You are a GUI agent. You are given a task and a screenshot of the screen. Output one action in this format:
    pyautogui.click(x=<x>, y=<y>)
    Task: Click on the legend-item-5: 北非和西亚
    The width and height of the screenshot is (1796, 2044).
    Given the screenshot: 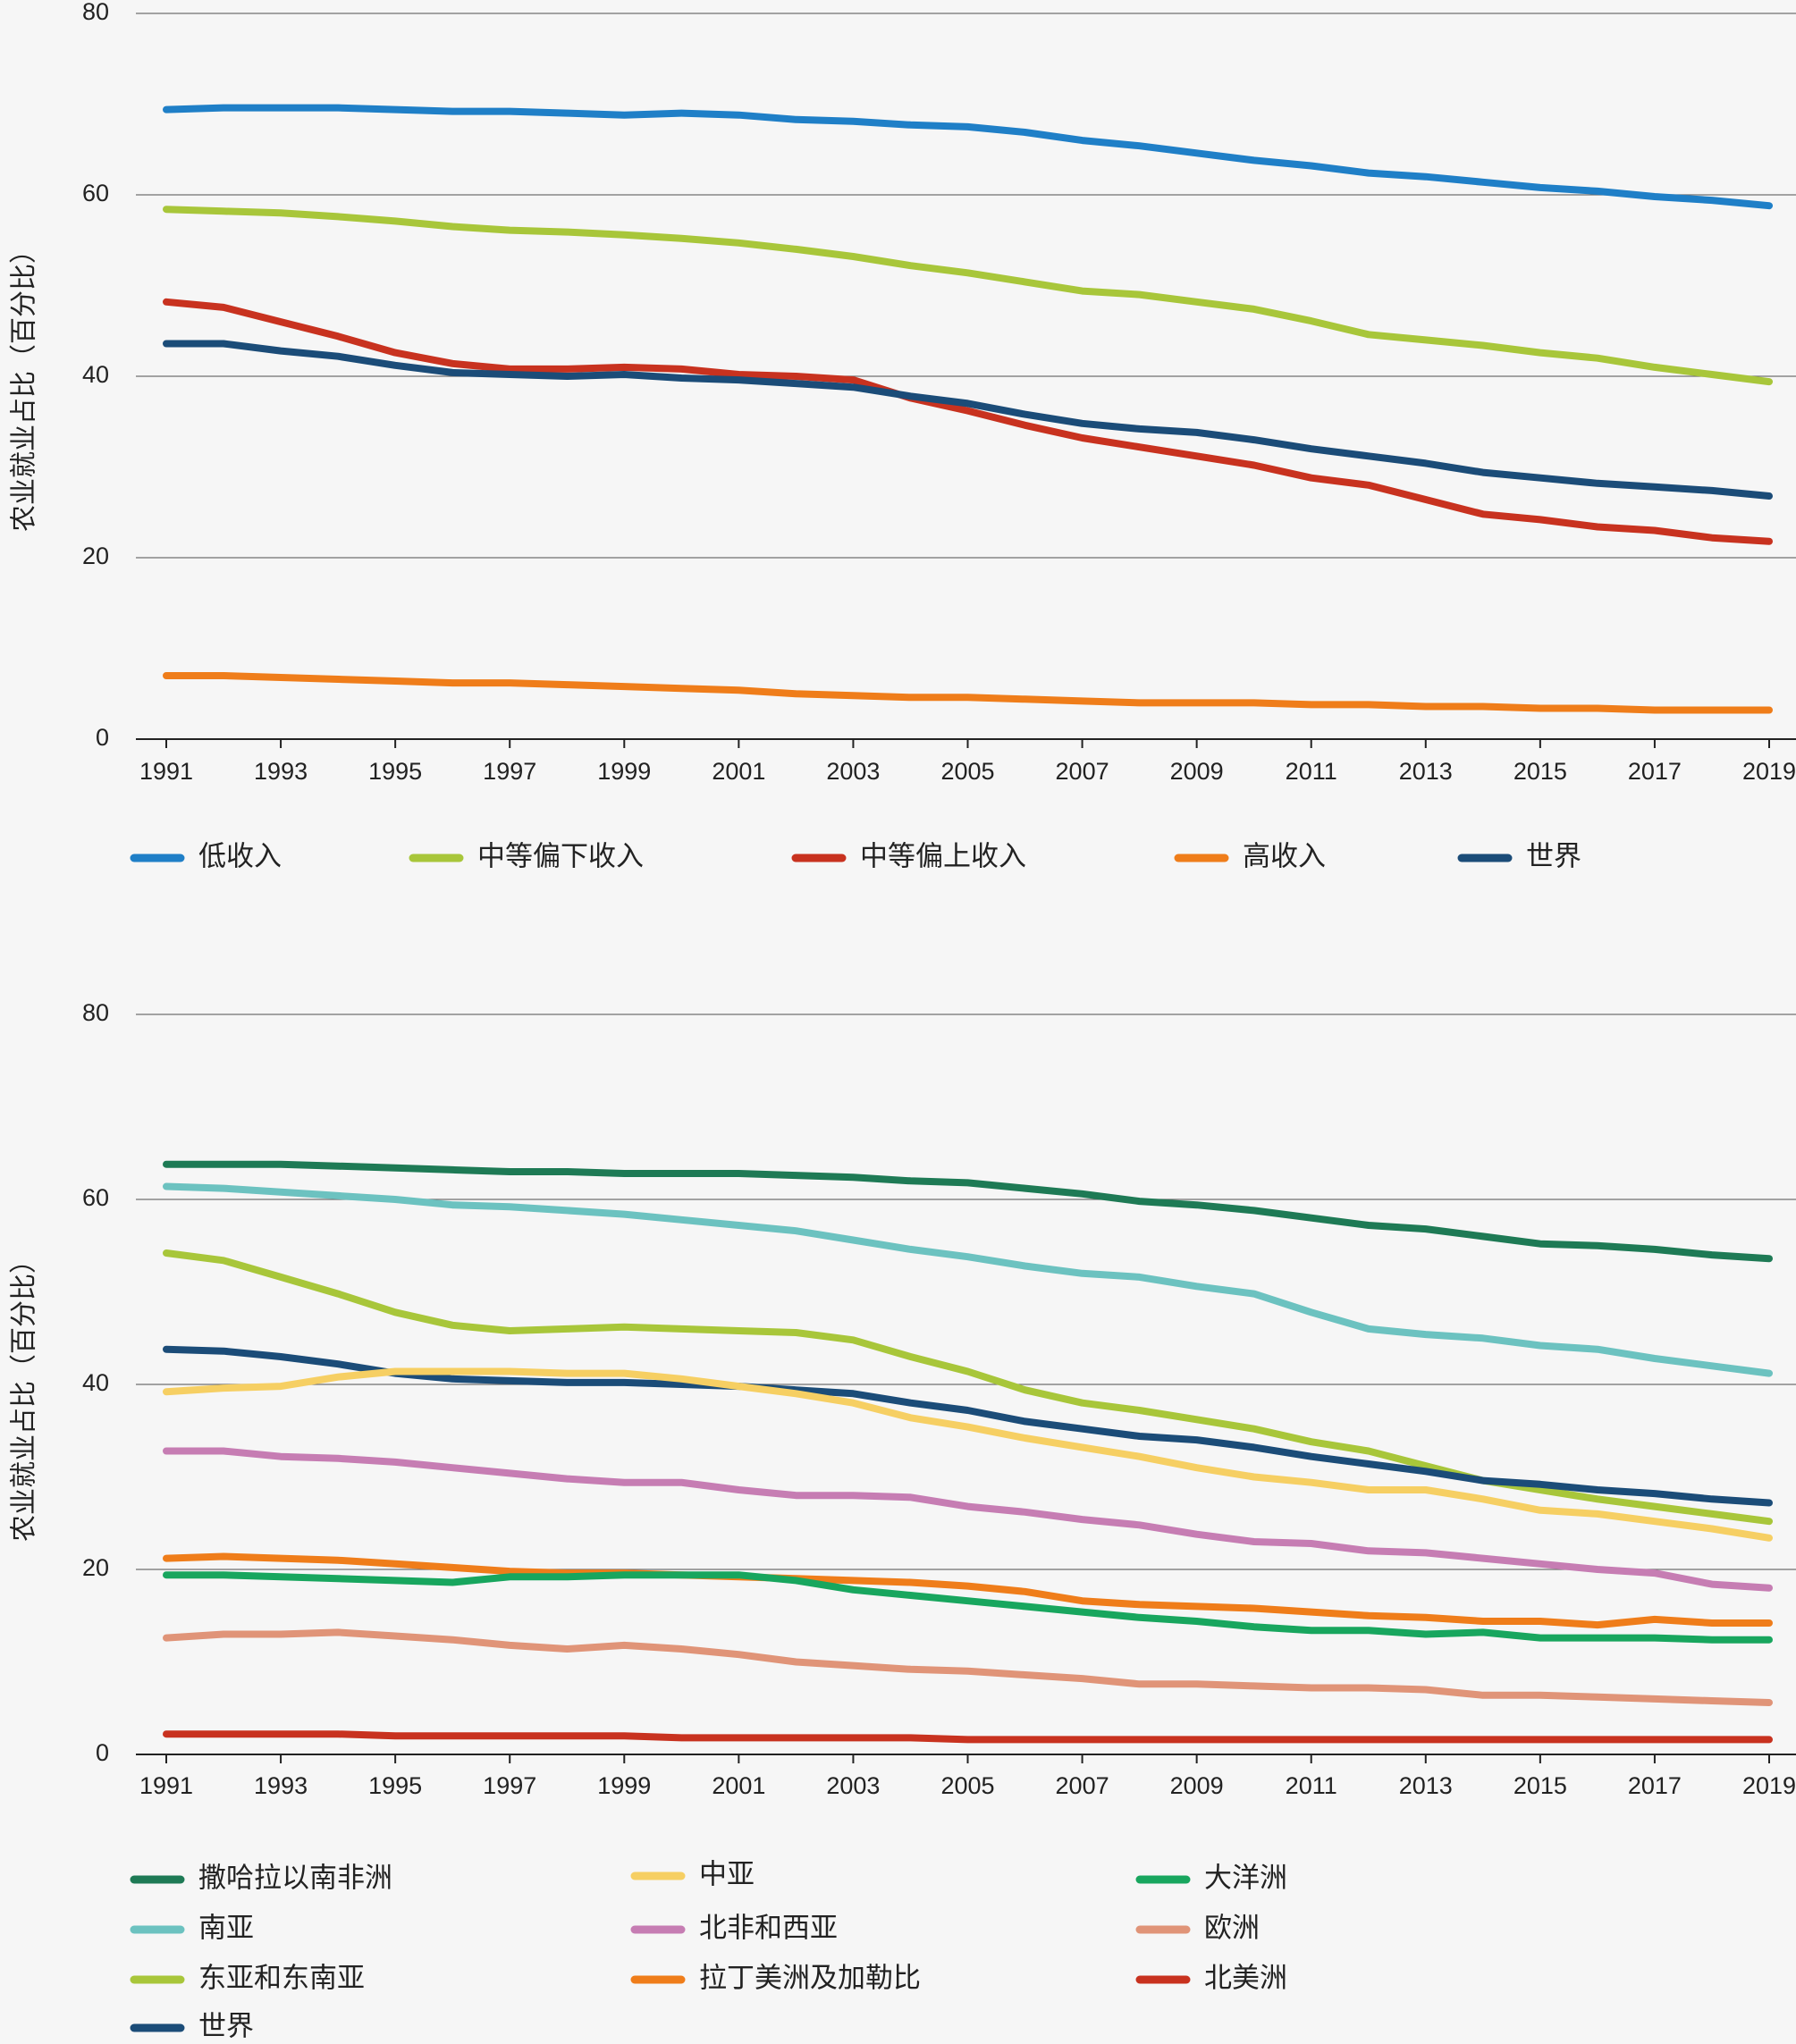 What is the action you would take?
    pyautogui.click(x=734, y=1929)
    